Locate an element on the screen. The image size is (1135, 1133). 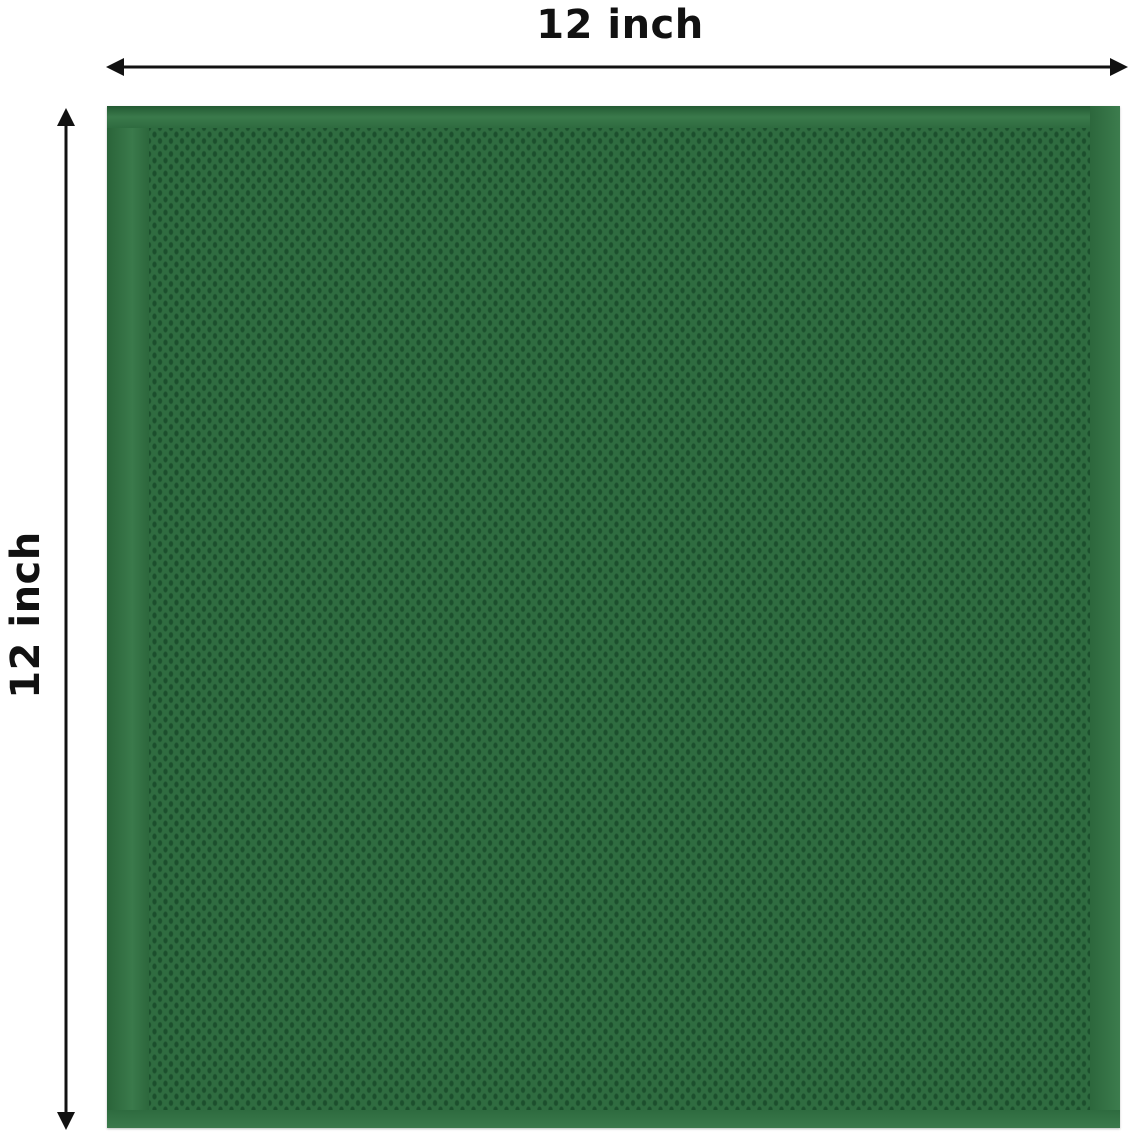
width-dimension-label: 12 inch is located at coordinates (620, 25).